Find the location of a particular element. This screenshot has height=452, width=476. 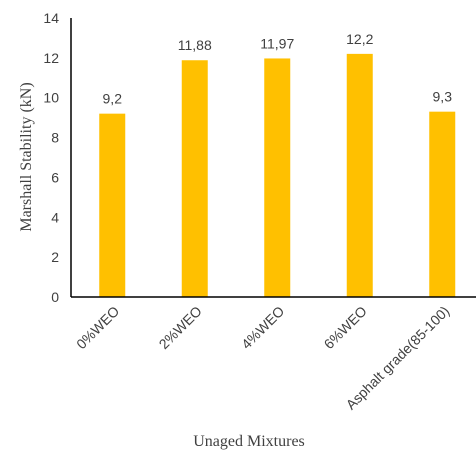

data-label: 11,88 is located at coordinates (195, 45).